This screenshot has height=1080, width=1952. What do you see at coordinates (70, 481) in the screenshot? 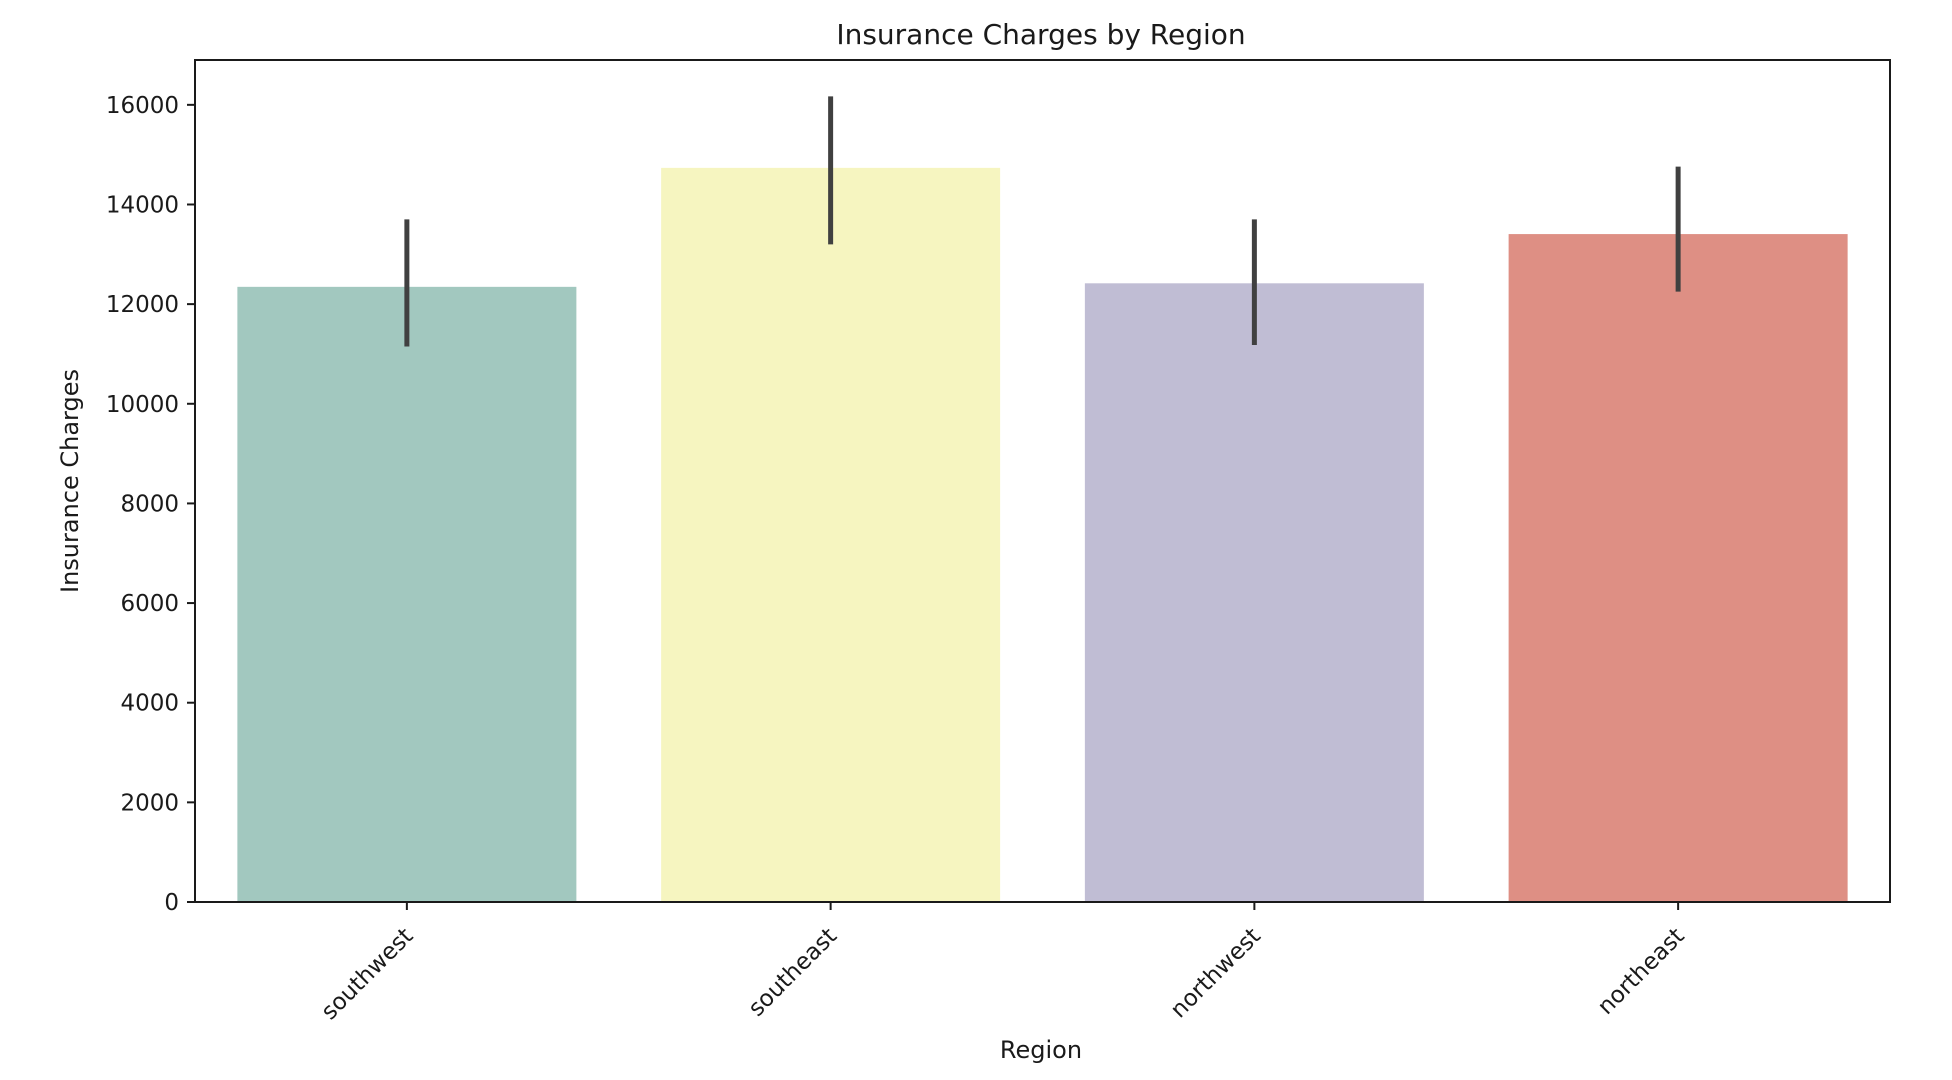
I see `y-axis-title: Insurance Charges` at bounding box center [70, 481].